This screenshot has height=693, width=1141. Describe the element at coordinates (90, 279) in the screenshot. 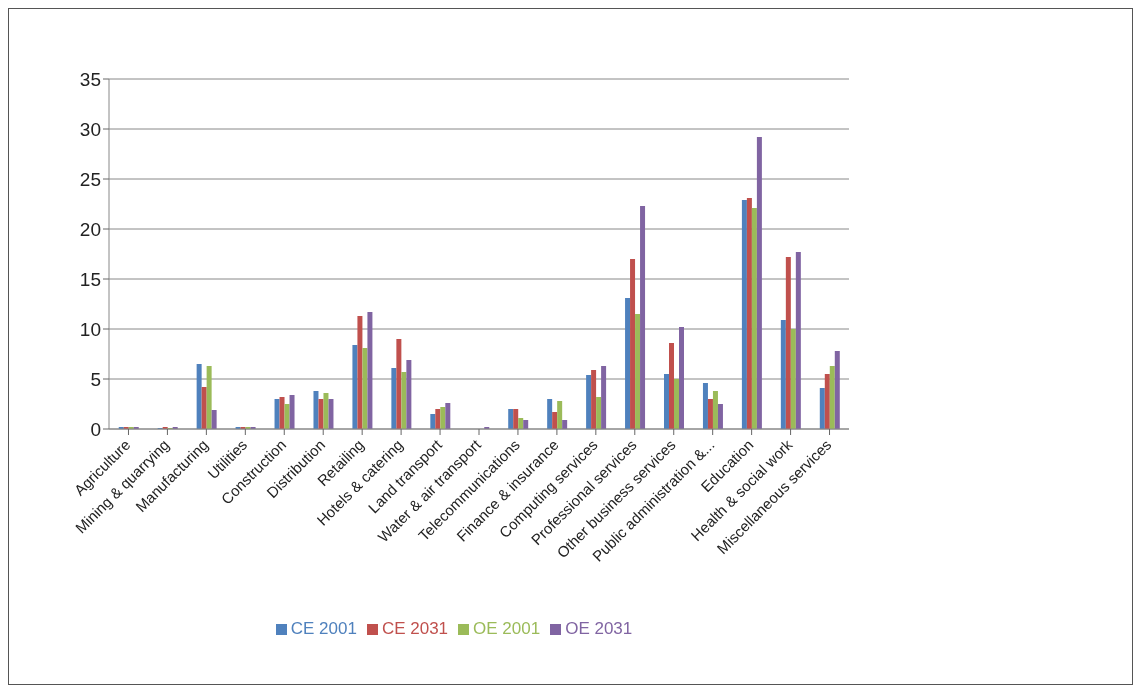

I see `y-tick-label: 15` at that location.